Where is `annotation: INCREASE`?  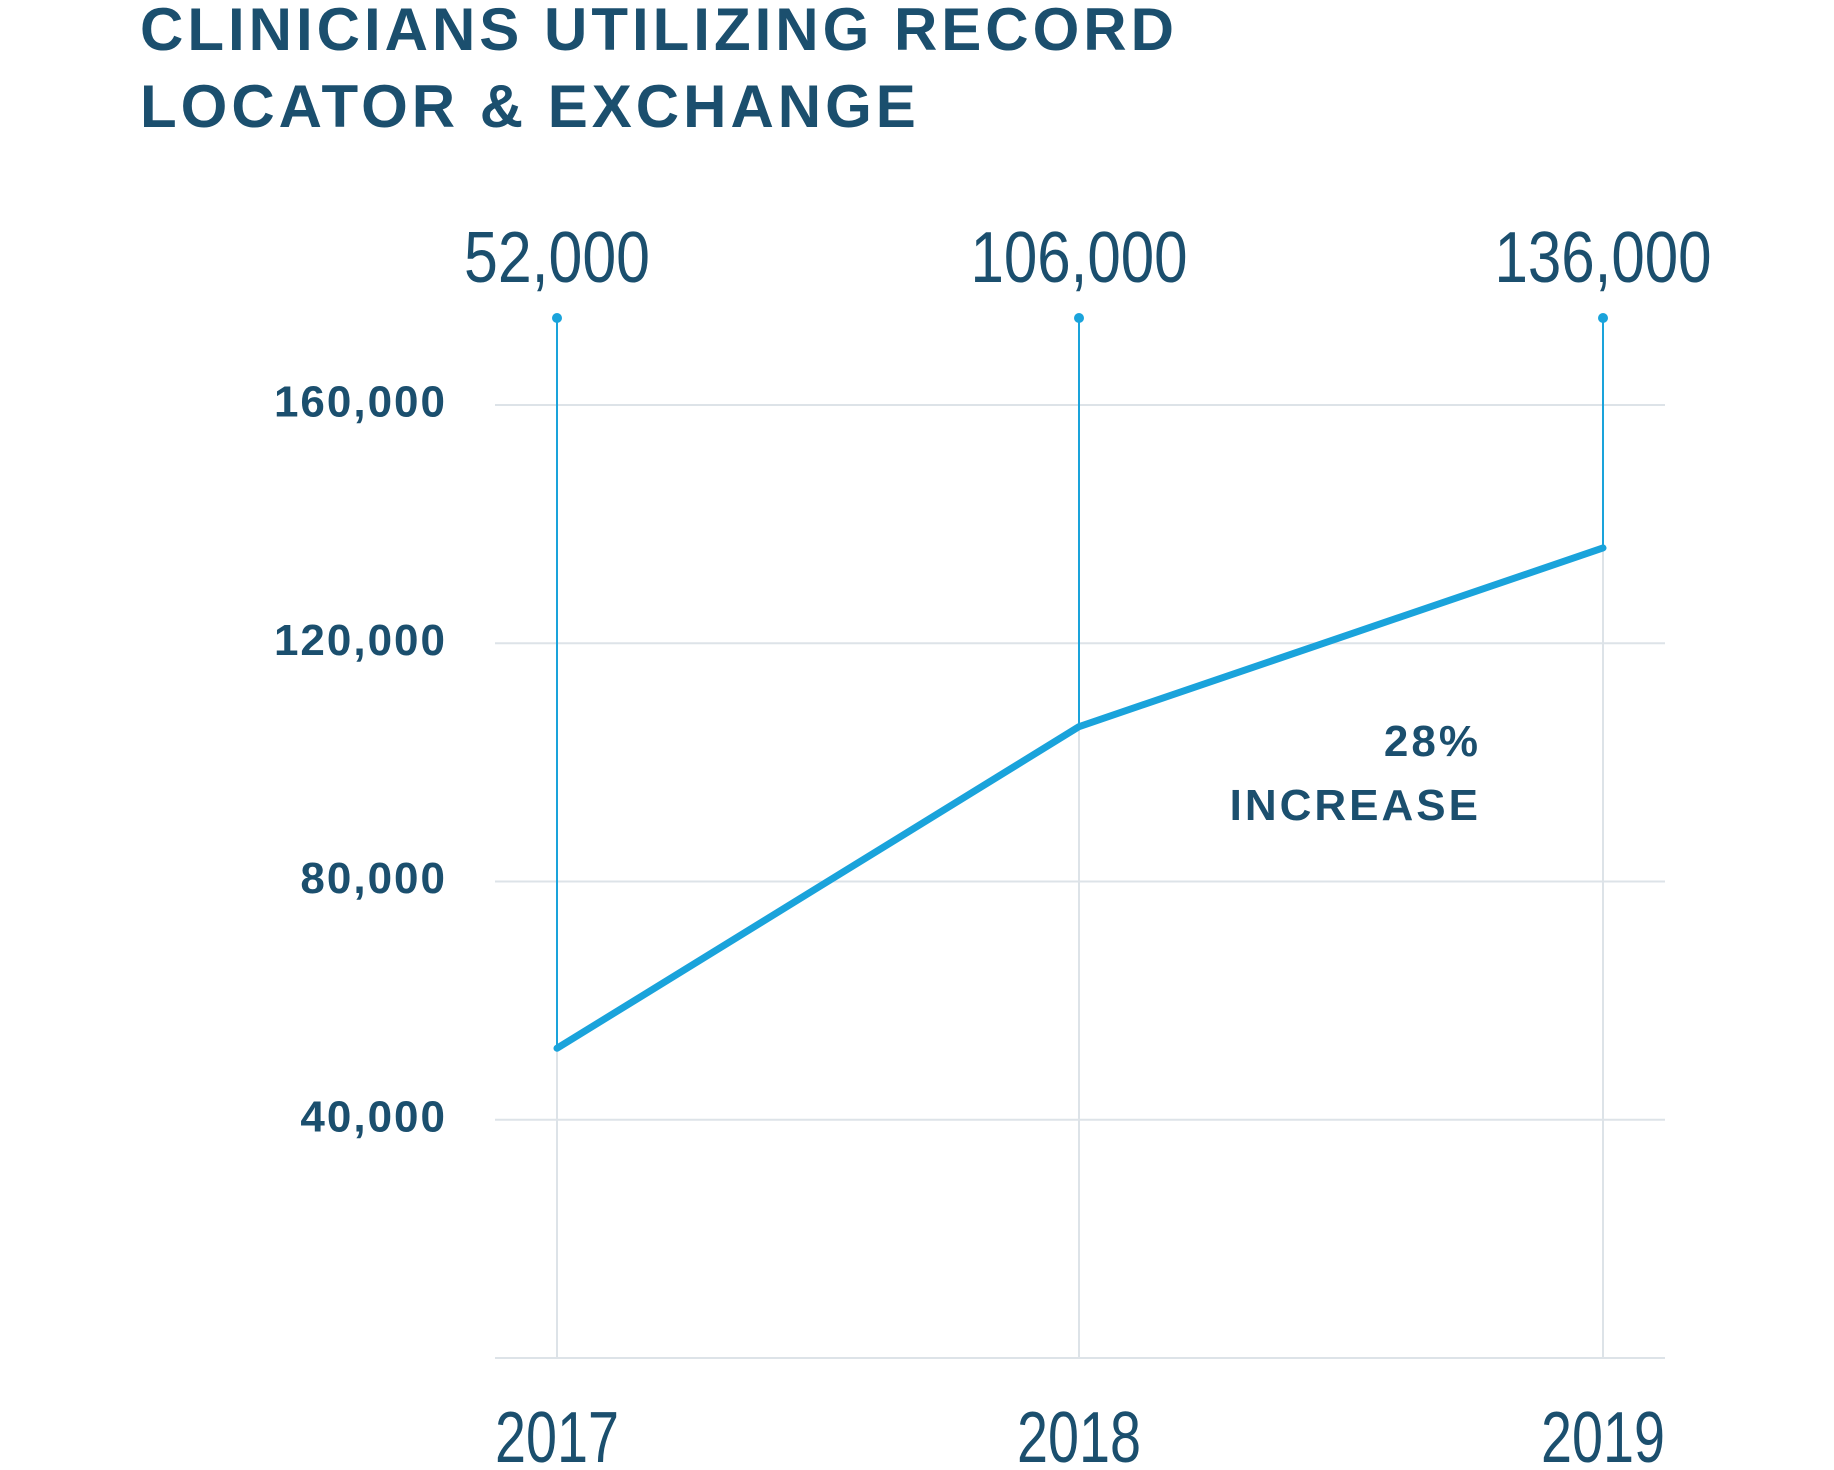
annotation: INCREASE is located at coordinates (1355, 805).